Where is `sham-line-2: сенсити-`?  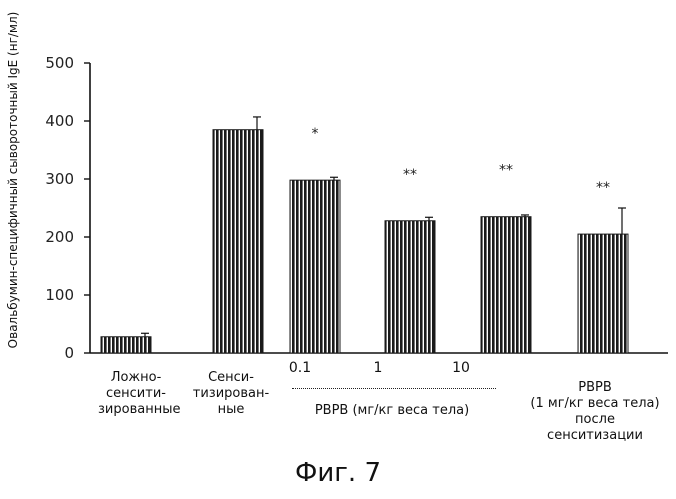 sham-line-2: сенсити- is located at coordinates (136, 394).